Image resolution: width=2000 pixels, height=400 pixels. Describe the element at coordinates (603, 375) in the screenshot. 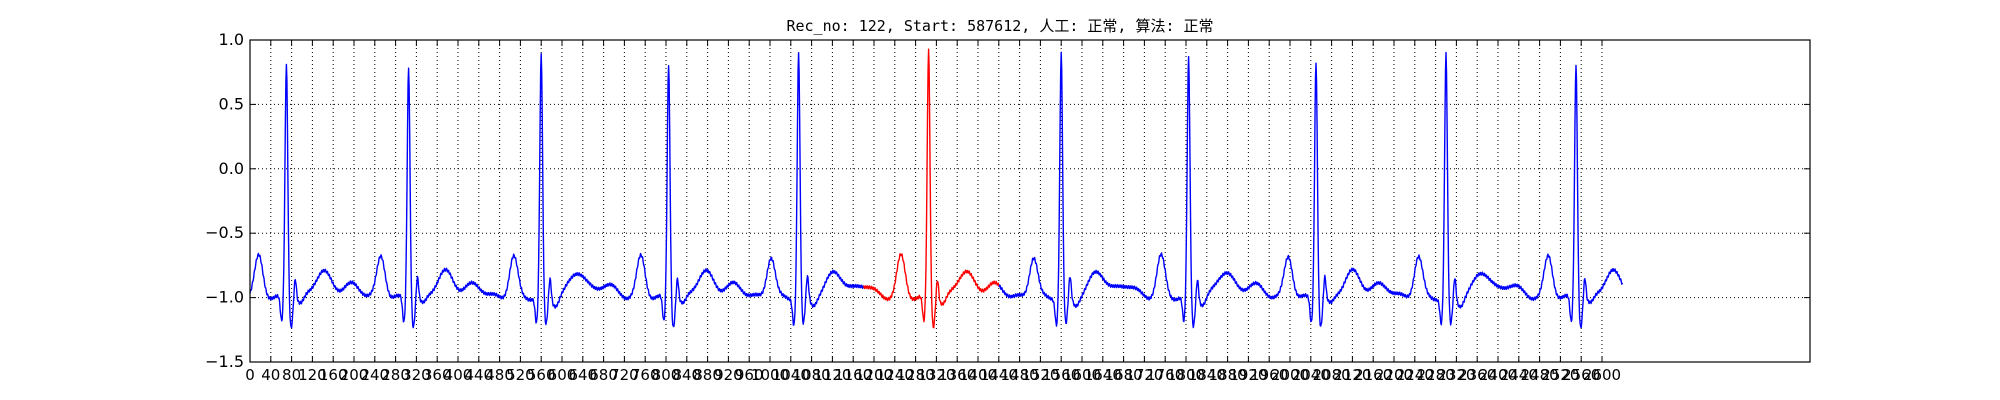

I see `x-tick-label: 680` at that location.